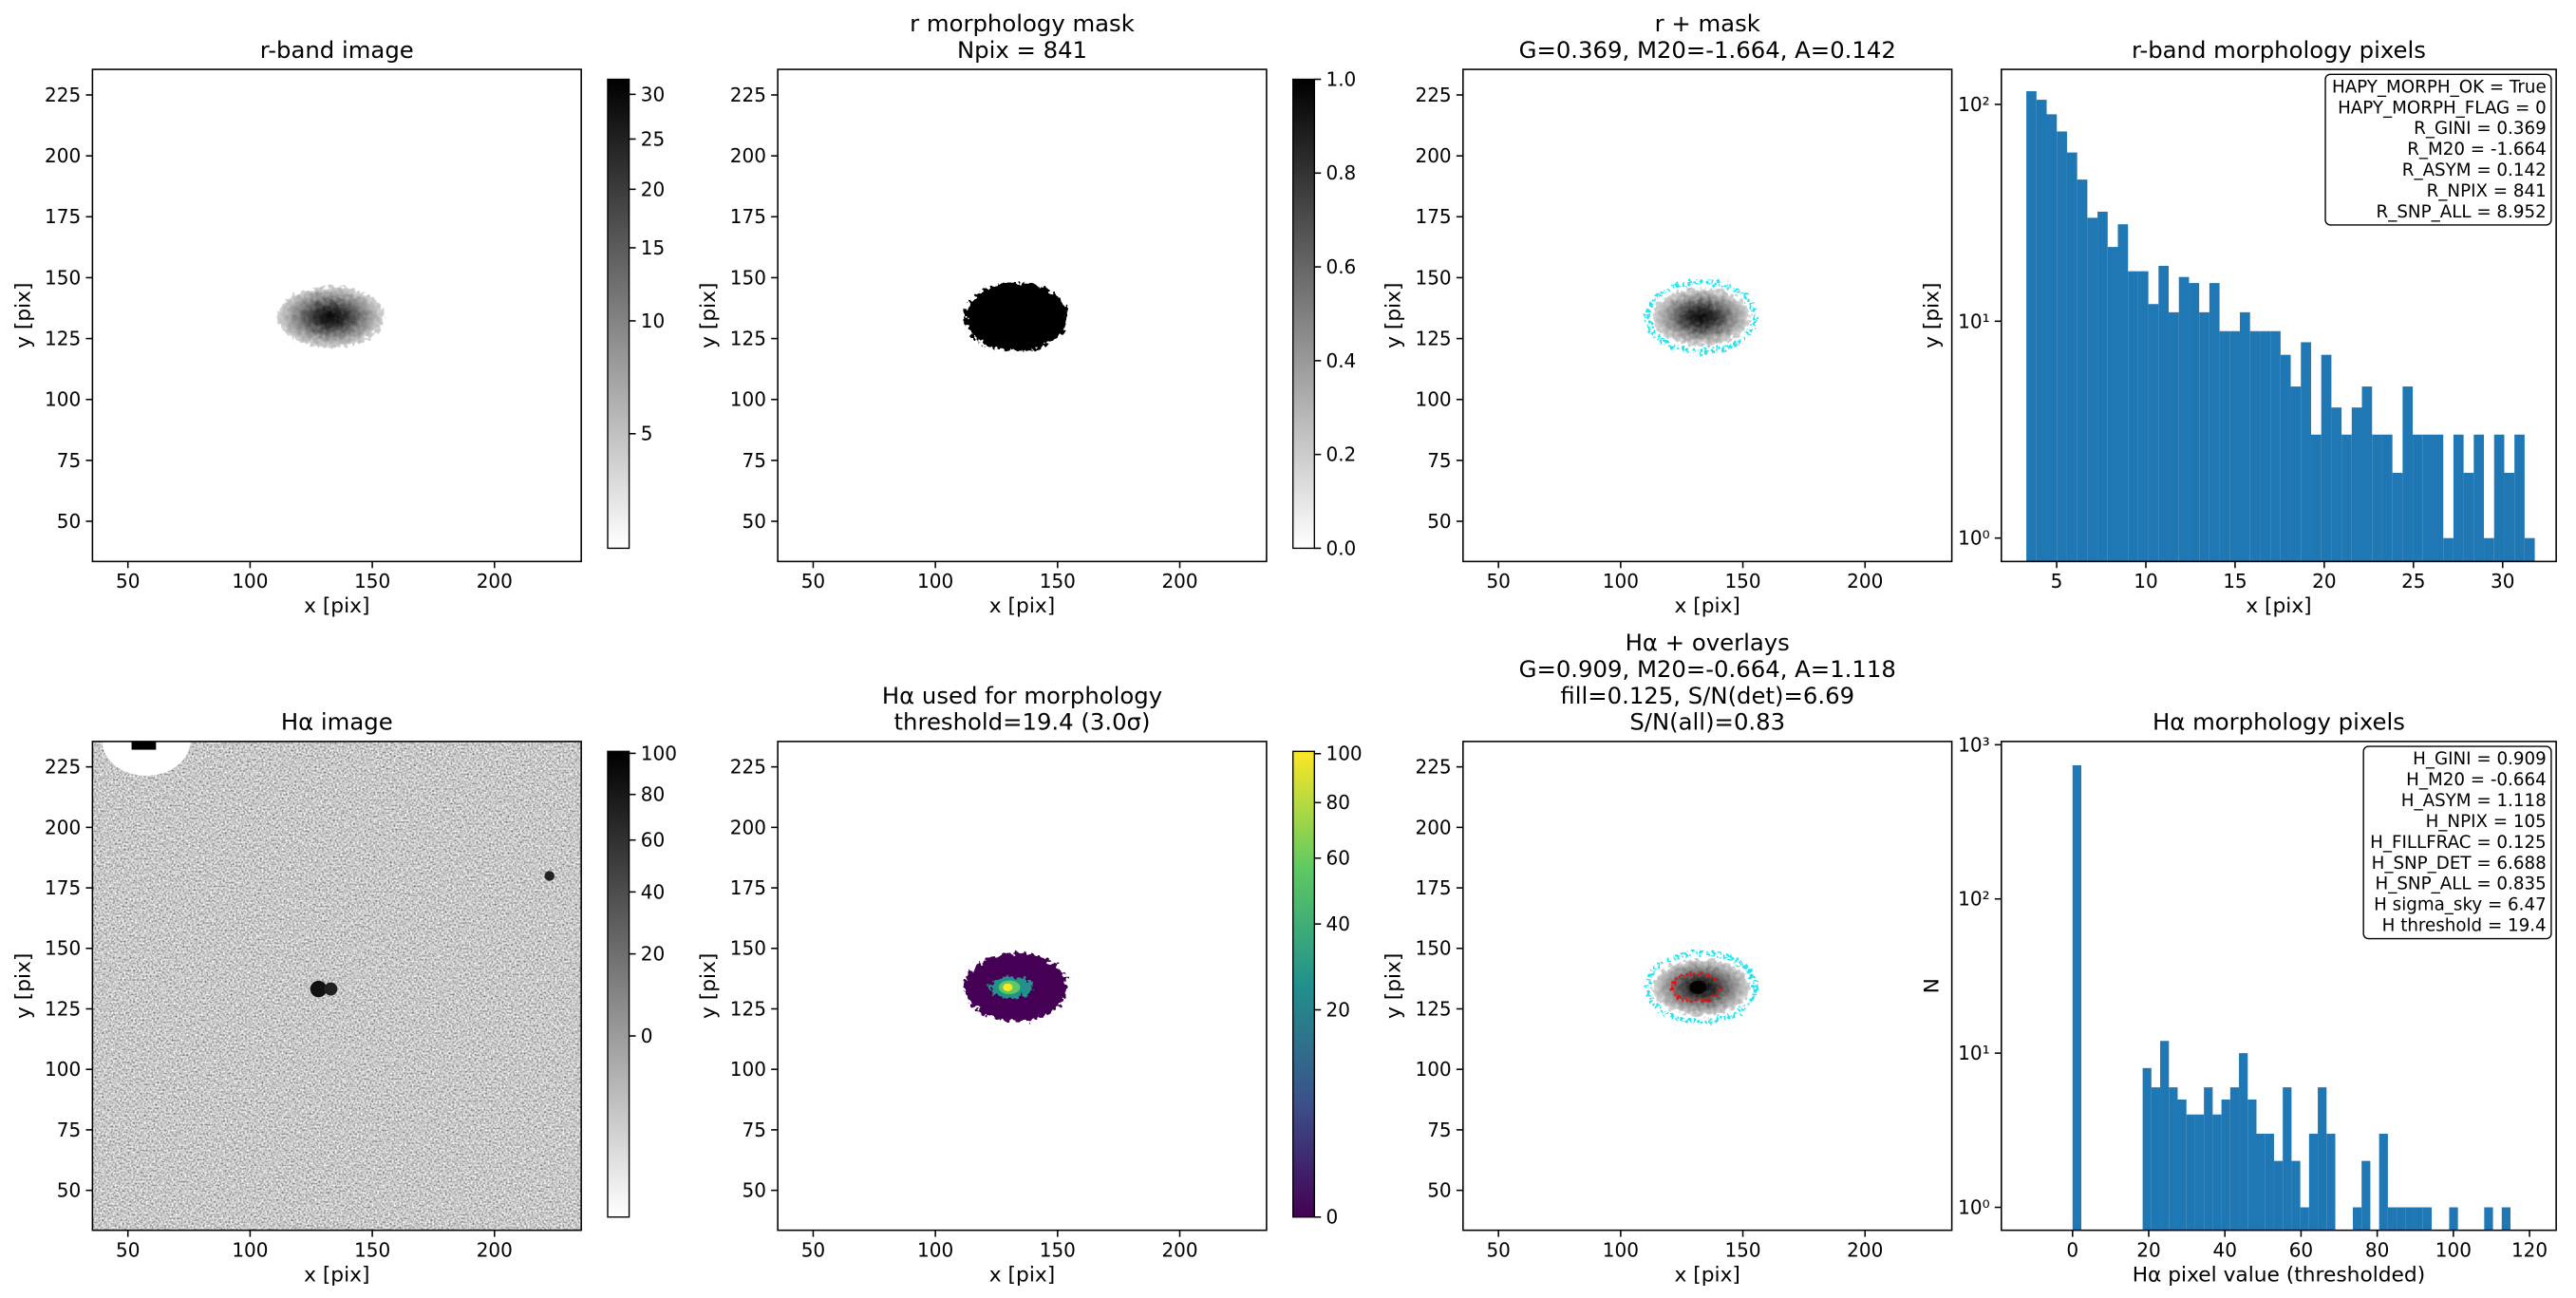 This screenshot has height=1298, width=2576. I want to click on panel-title: S/N(all)=0.83, so click(1707, 722).